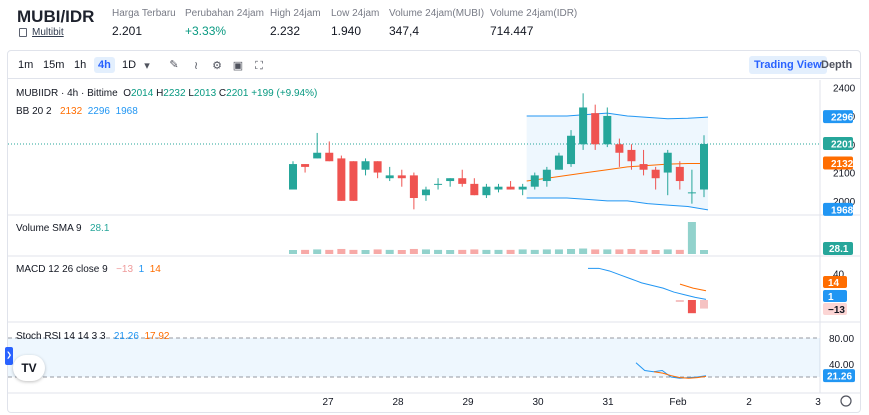  What do you see at coordinates (328, 402) in the screenshot?
I see `time-tick-label: 27` at bounding box center [328, 402].